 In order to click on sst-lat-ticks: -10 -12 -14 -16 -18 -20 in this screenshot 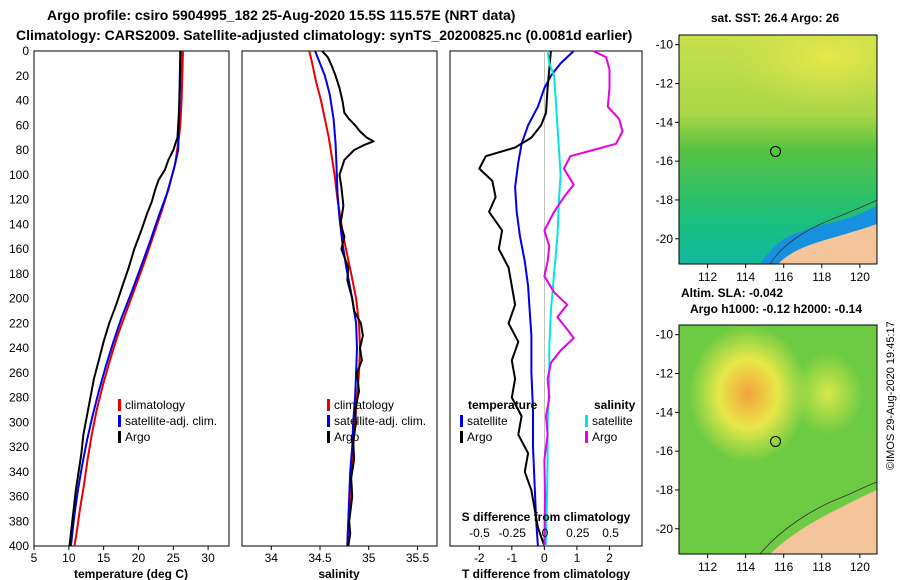, I will do `click(667, 142)`.